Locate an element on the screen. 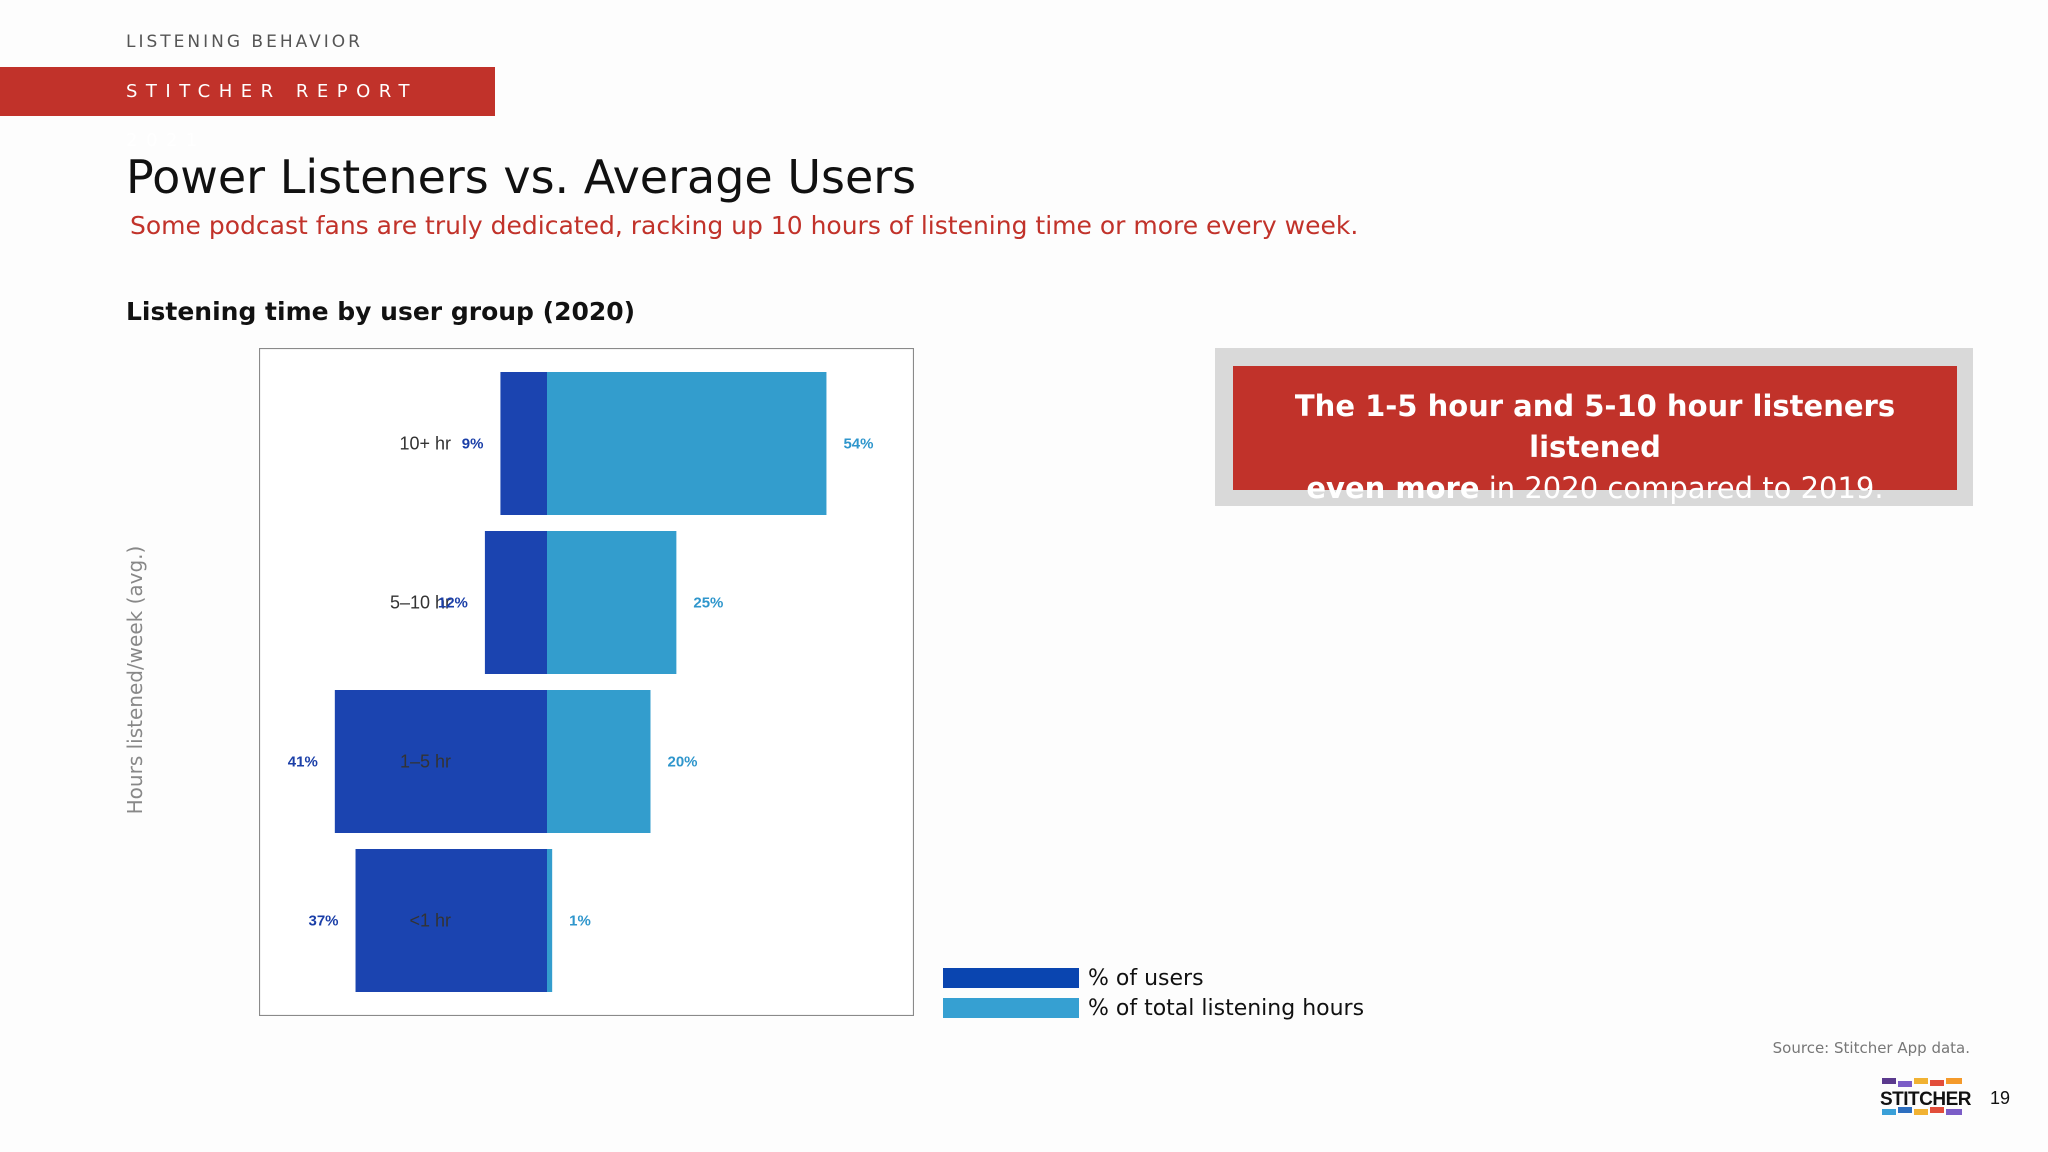 The height and width of the screenshot is (1152, 2048). legend-swatch-users is located at coordinates (1011, 978).